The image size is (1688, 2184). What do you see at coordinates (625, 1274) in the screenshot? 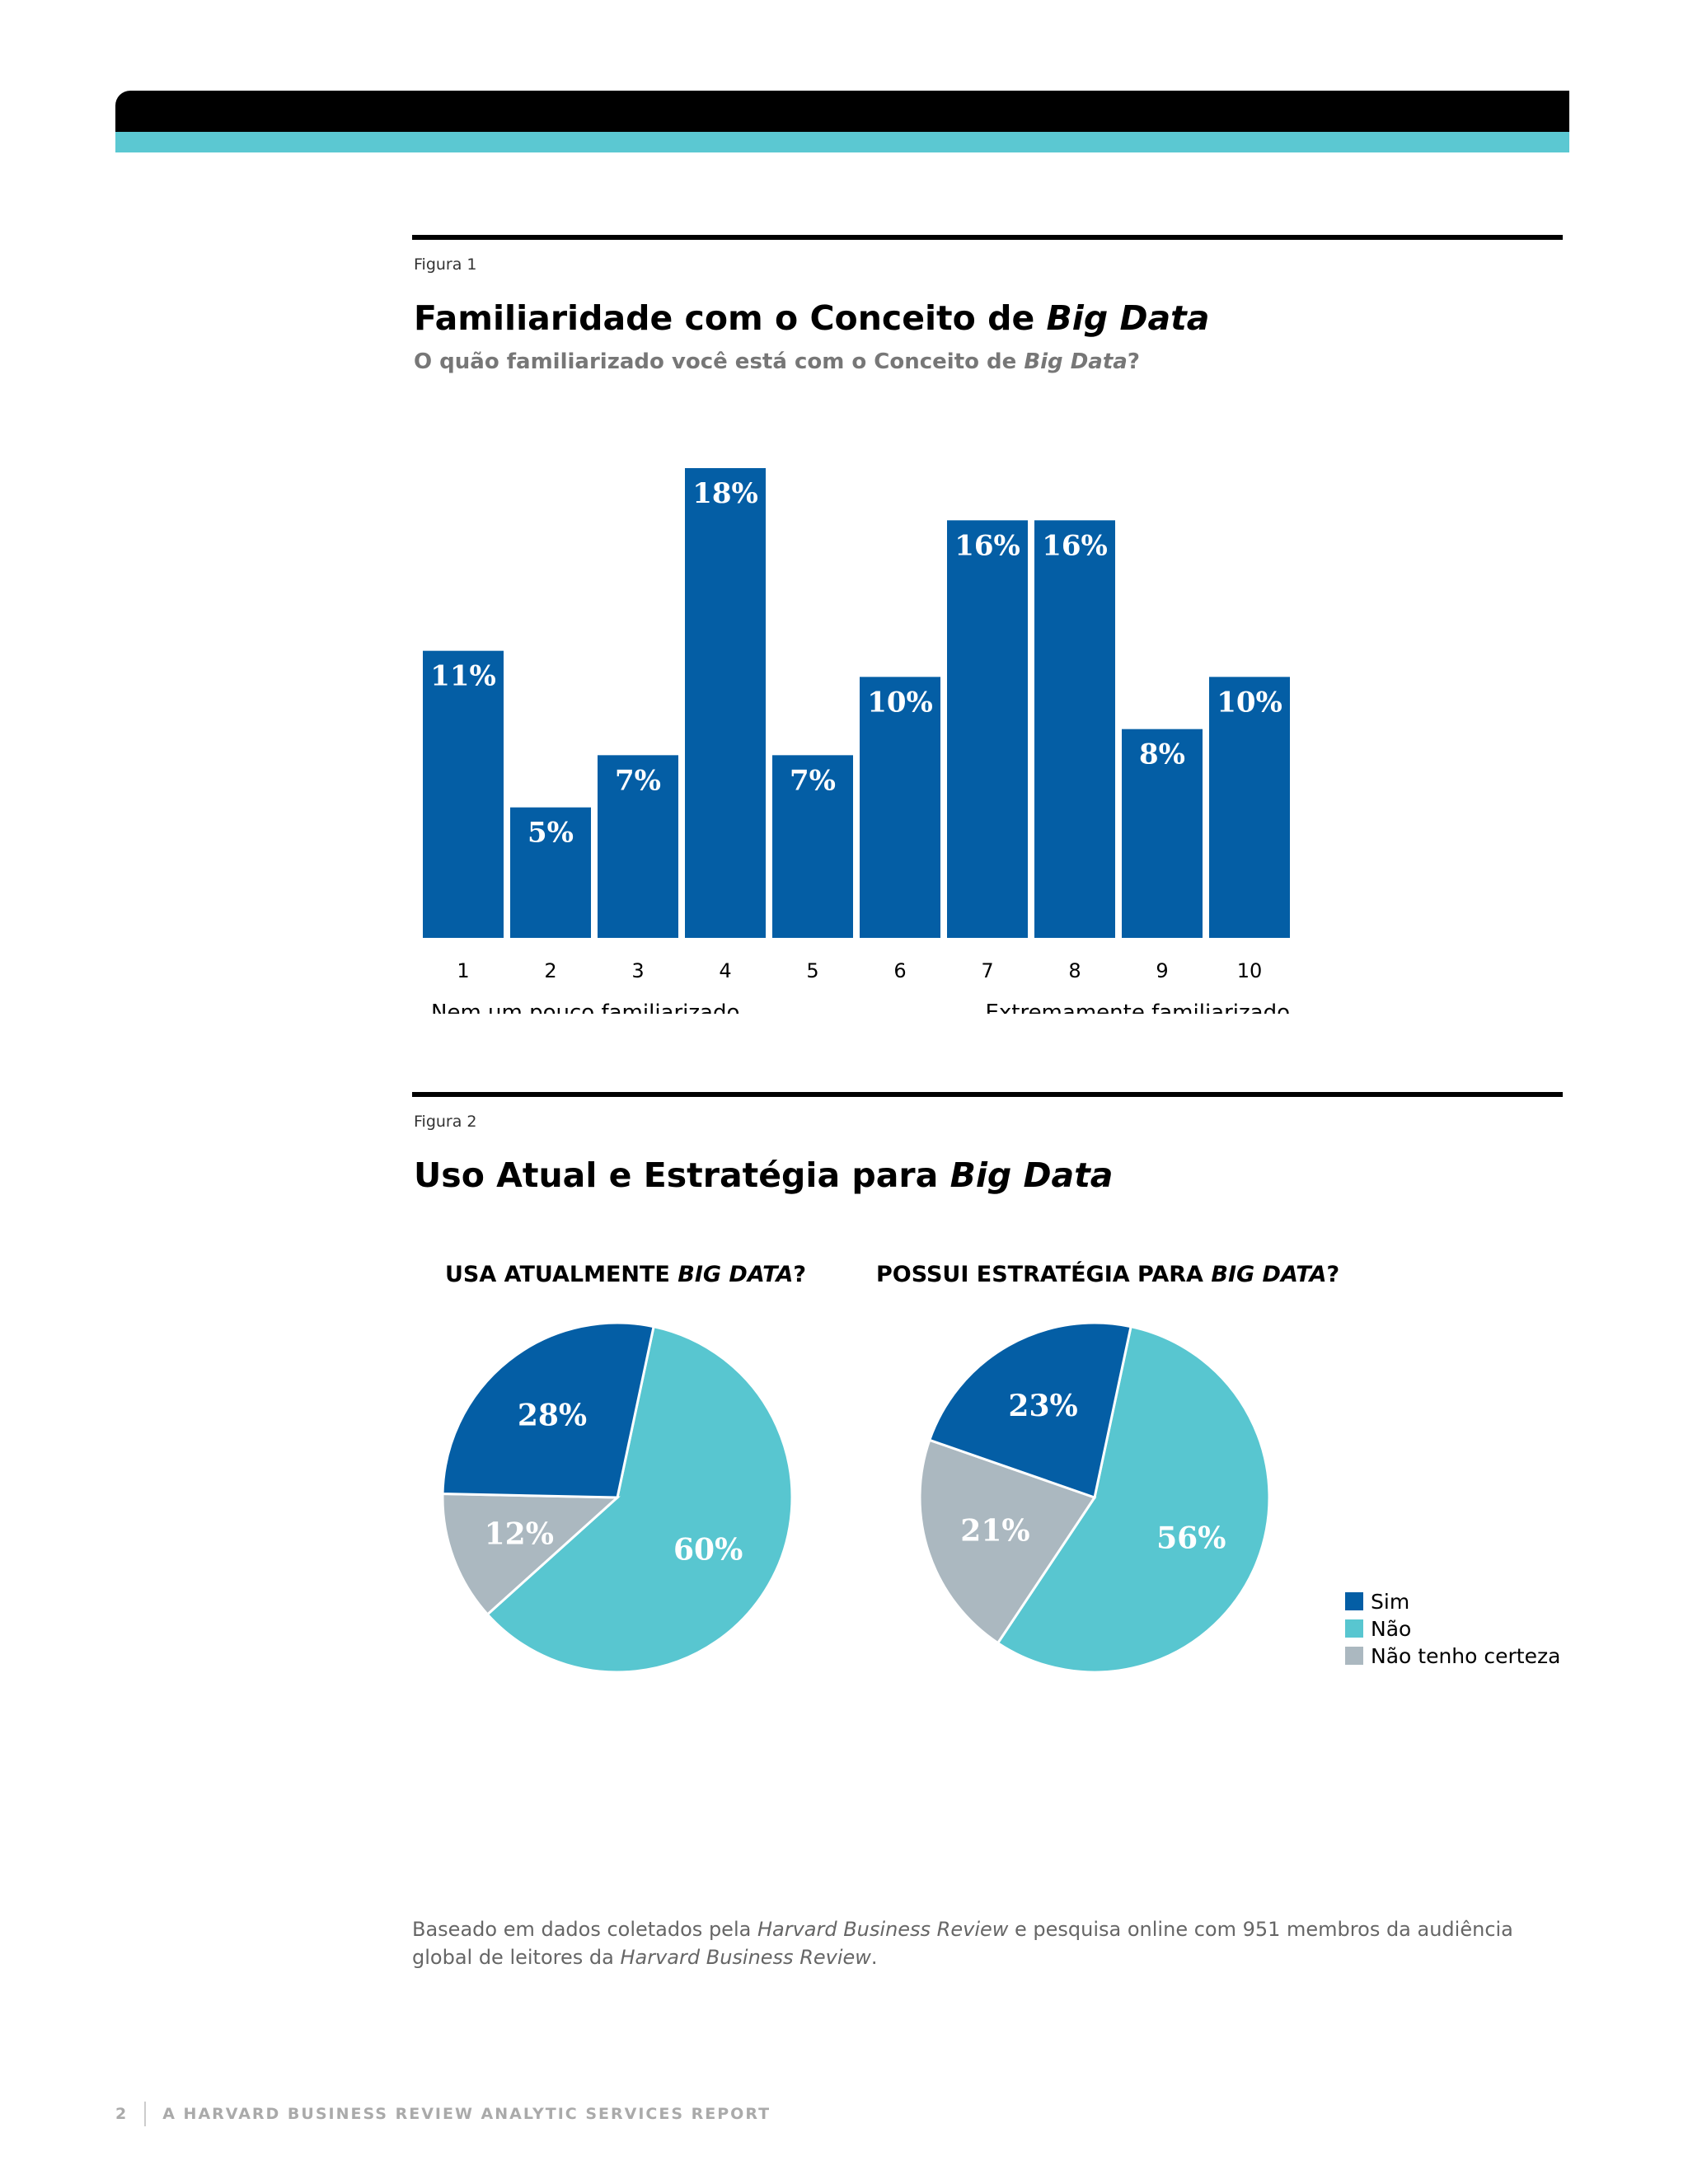
I see `pie1-title: USA ATUALMENTE BIG DATA?` at bounding box center [625, 1274].